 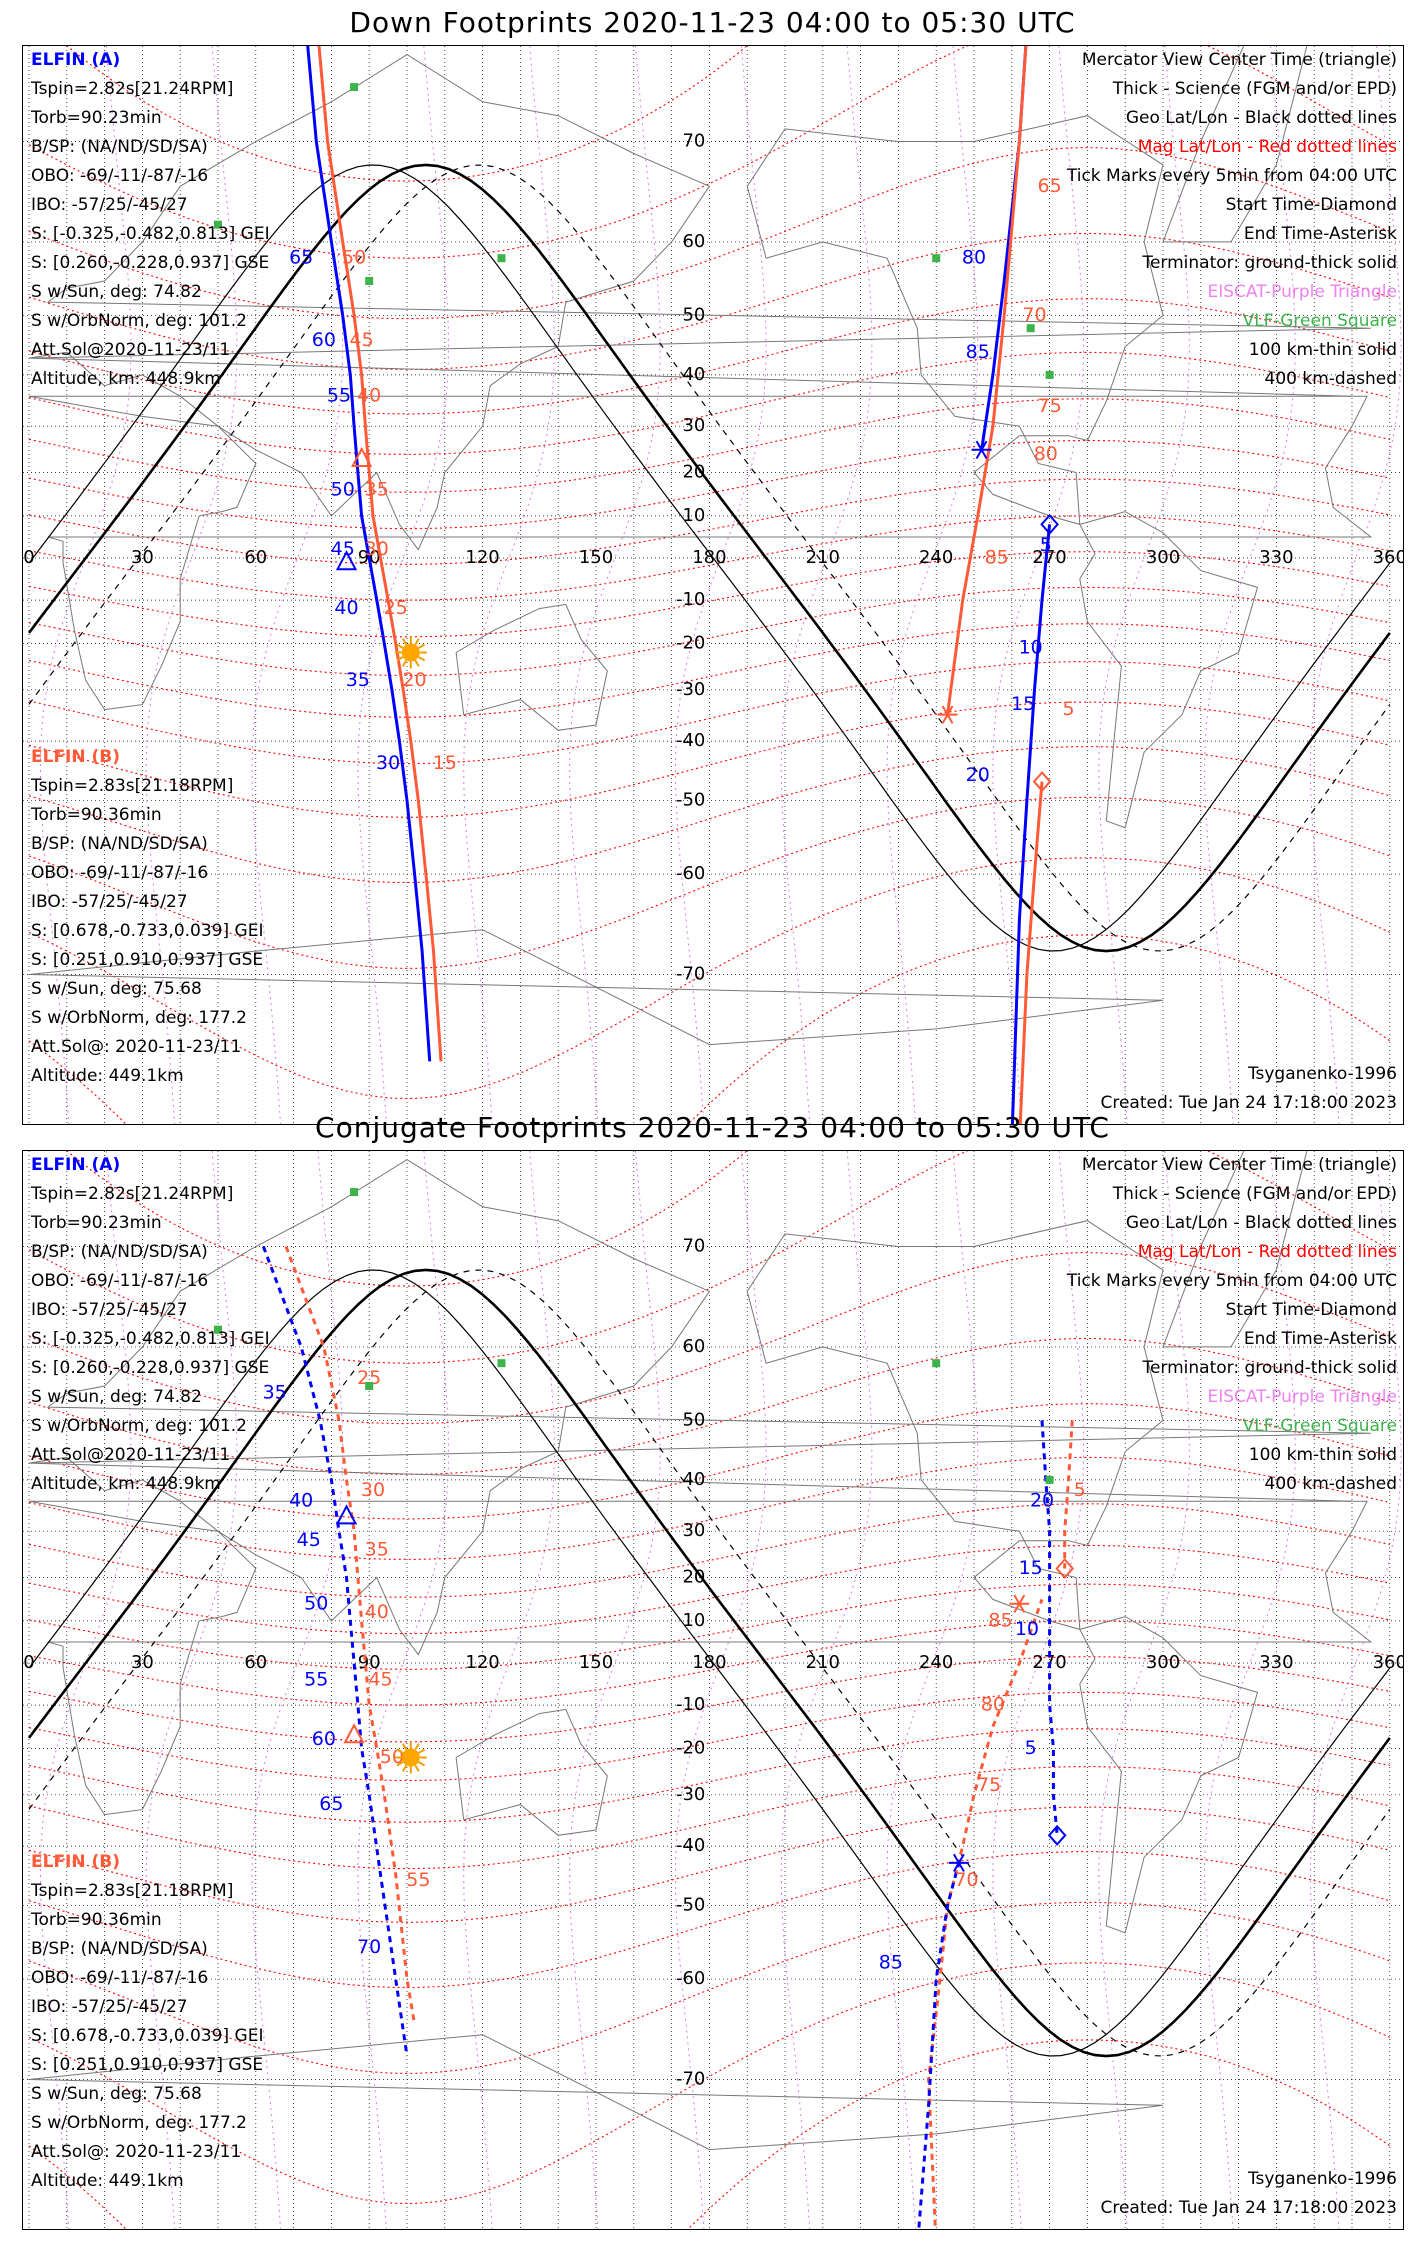 What do you see at coordinates (690, 2078) in the screenshot?
I see `lat-tick-label: -70` at bounding box center [690, 2078].